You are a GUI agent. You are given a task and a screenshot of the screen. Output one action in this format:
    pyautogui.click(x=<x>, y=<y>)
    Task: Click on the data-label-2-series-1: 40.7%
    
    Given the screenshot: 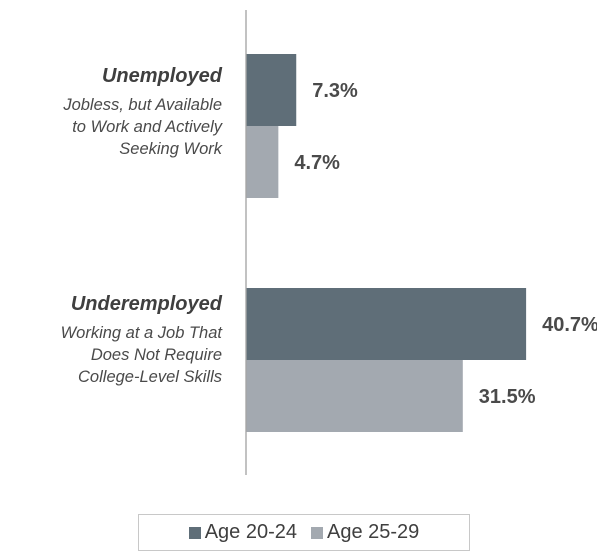 What is the action you would take?
    pyautogui.click(x=569, y=325)
    